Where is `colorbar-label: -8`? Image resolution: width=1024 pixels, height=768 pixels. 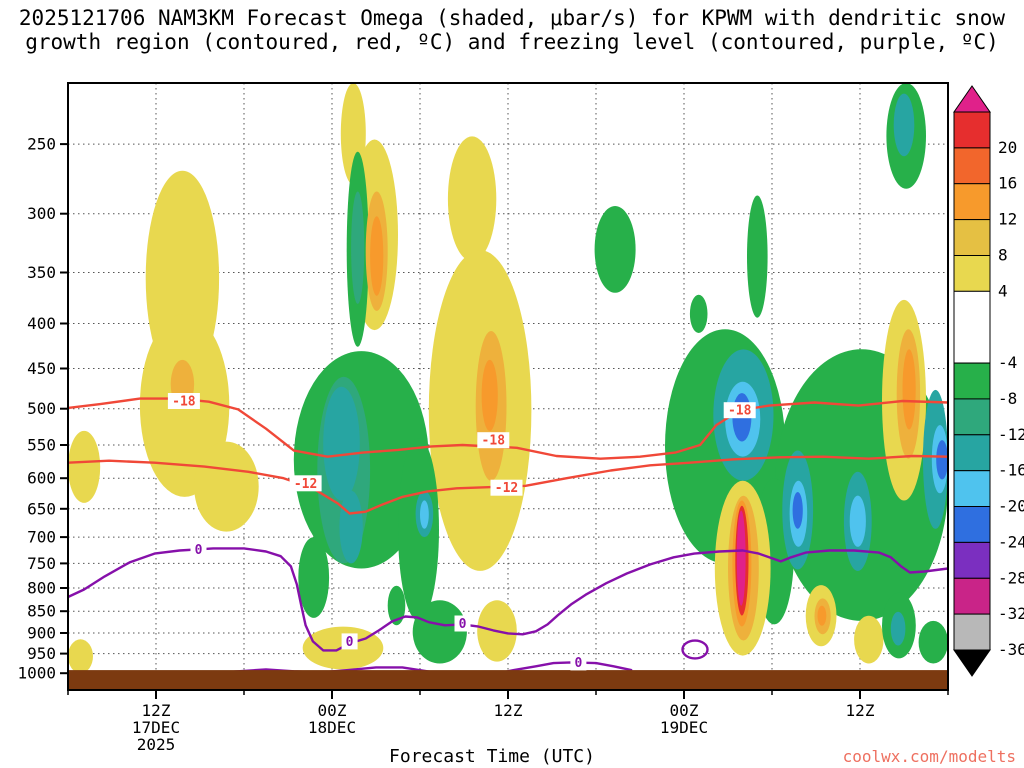 colorbar-label: -8 is located at coordinates (1007, 398).